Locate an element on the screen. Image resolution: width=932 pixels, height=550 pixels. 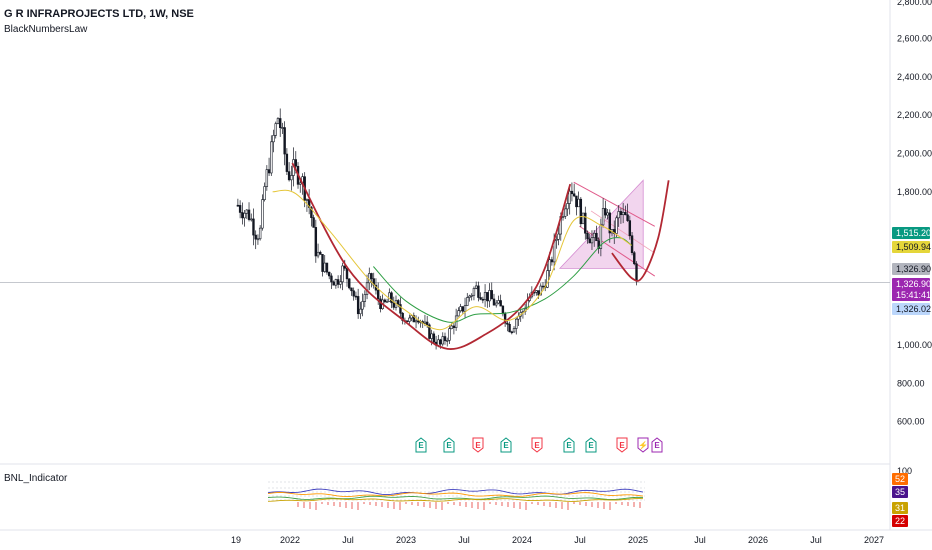
ma-green-line is located at coordinates (502, 280).